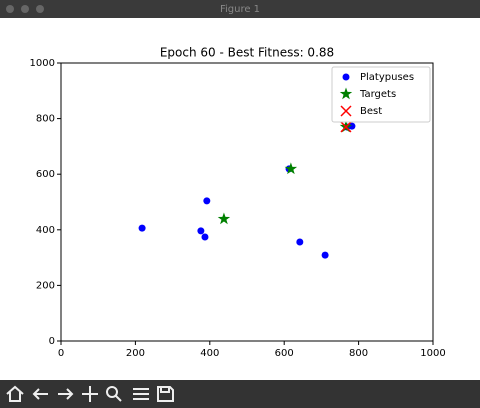 The height and width of the screenshot is (408, 480). I want to click on toolbar-icons, so click(90, 393).